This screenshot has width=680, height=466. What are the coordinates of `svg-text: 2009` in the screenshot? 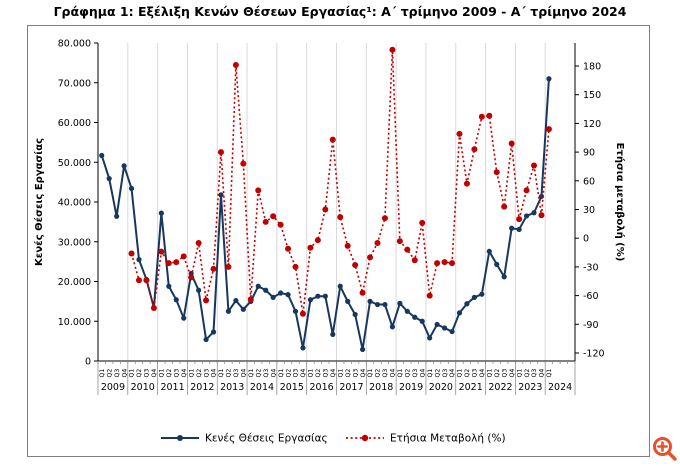 It's located at (113, 387).